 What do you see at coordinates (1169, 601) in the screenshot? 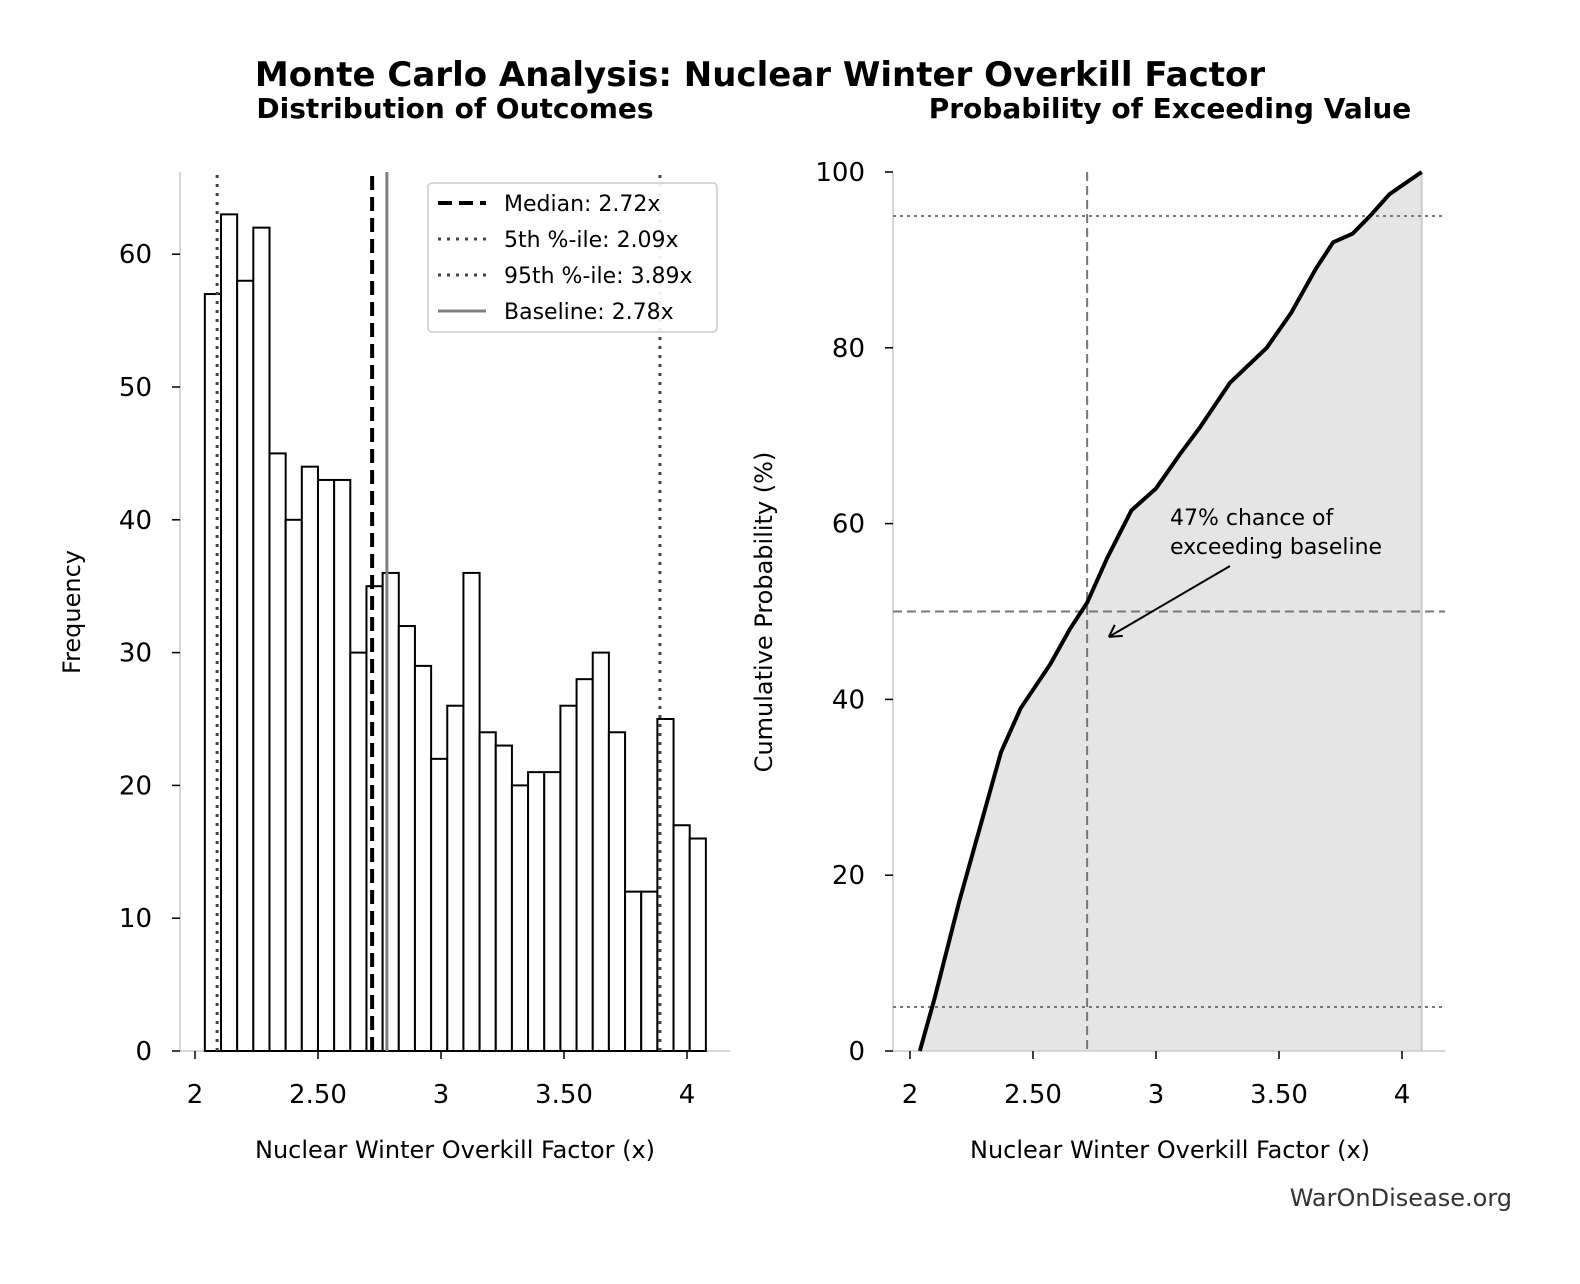
I see `annotation-arrow` at bounding box center [1169, 601].